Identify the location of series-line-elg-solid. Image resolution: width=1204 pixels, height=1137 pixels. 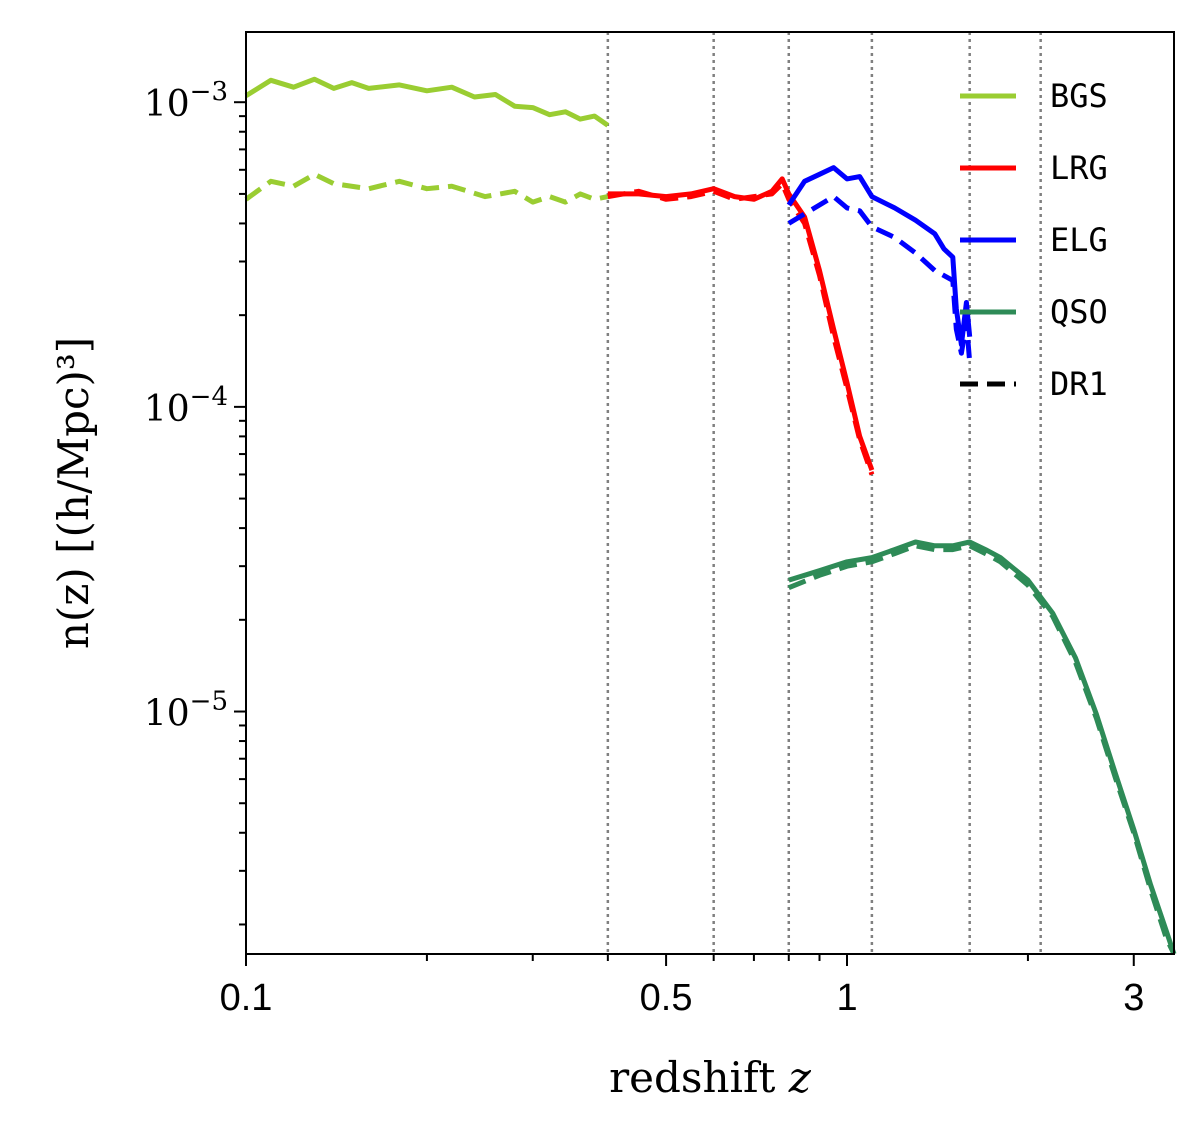
(879, 256).